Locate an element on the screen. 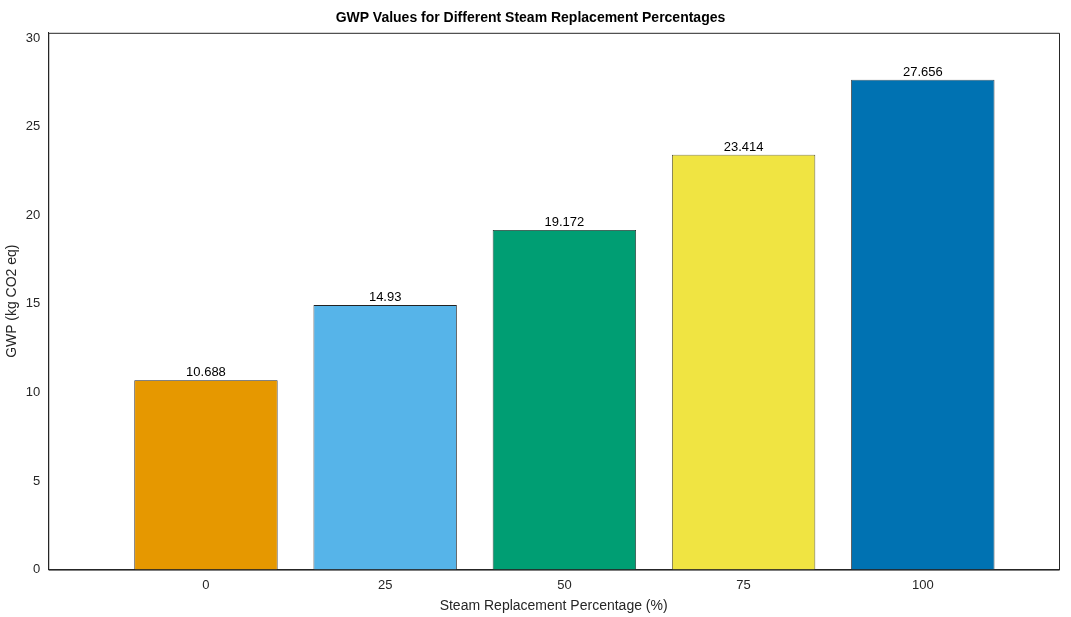 The height and width of the screenshot is (617, 1071). y-tick-label: 20 is located at coordinates (33, 214).